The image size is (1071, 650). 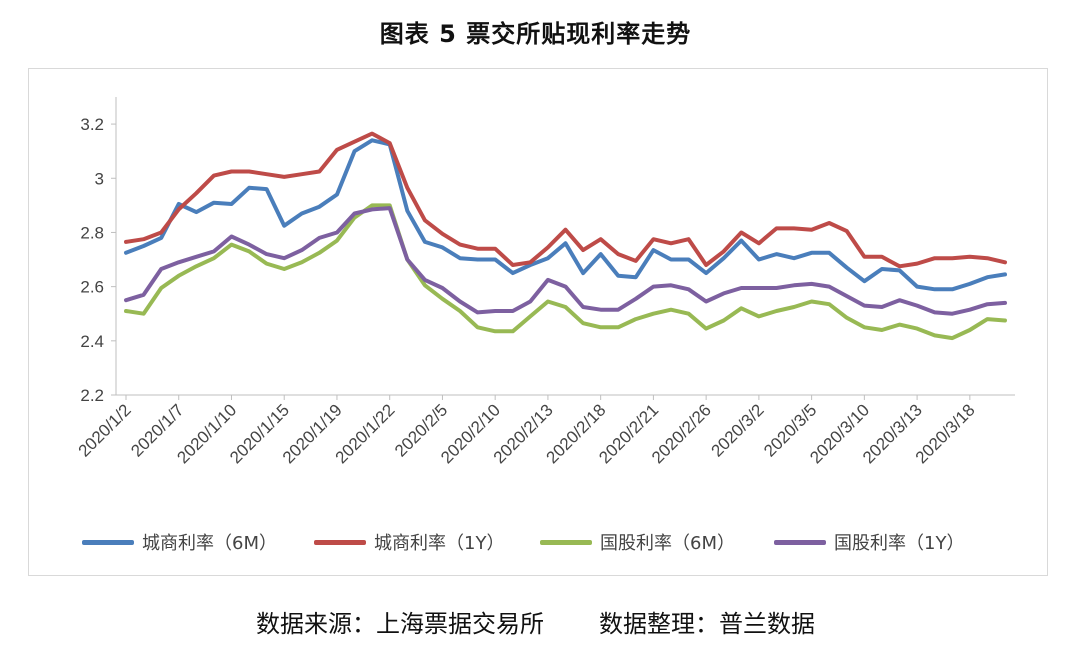 I want to click on legend-swatch-s2, so click(x=340, y=542).